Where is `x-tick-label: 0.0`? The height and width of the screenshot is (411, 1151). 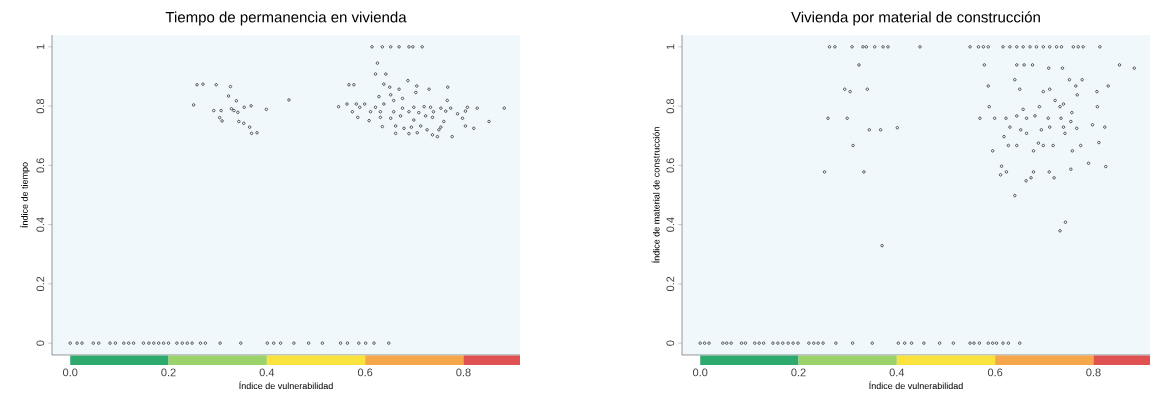 x-tick-label: 0.0 is located at coordinates (70, 372).